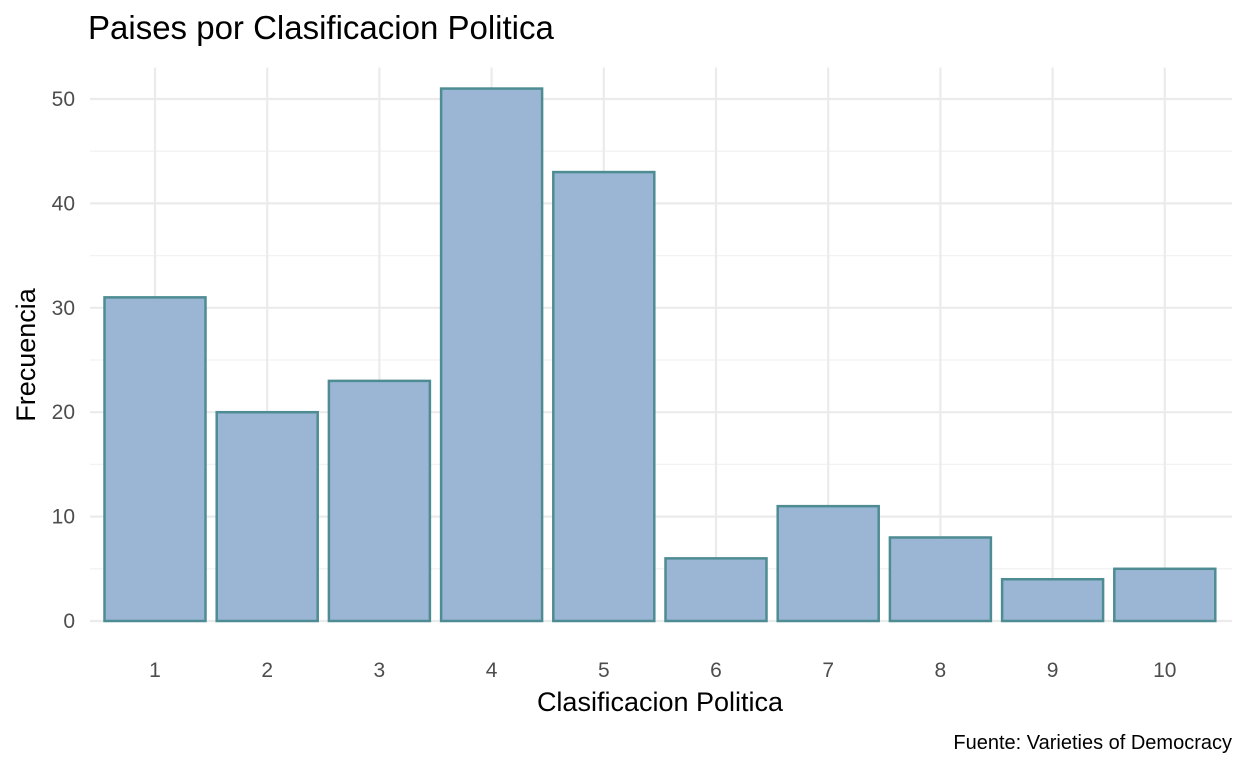 The height and width of the screenshot is (768, 1248). I want to click on x-tick-label: 6, so click(716, 670).